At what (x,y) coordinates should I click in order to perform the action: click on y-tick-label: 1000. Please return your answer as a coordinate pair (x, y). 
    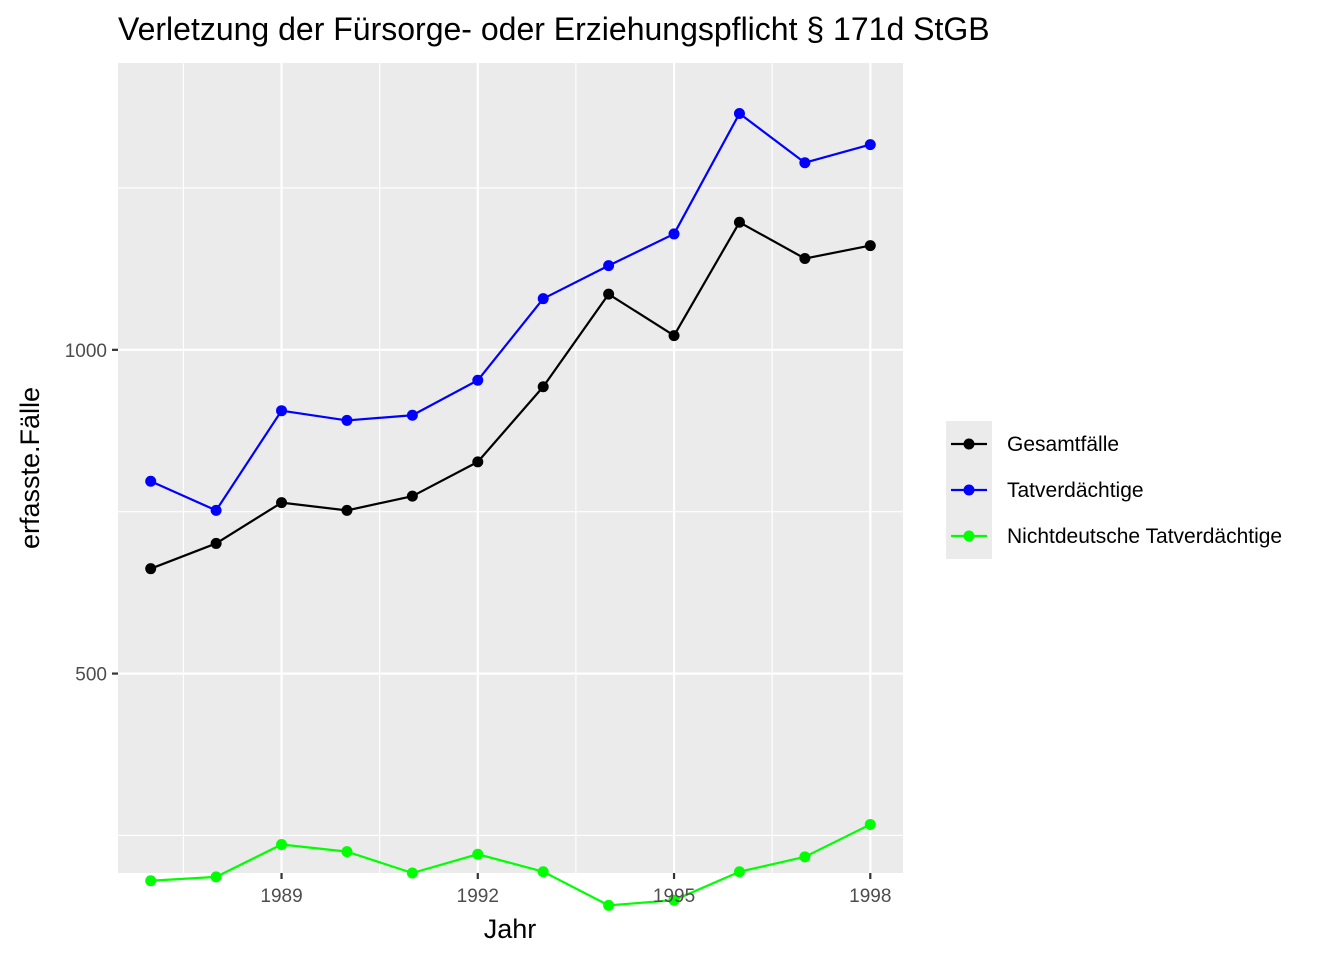
    Looking at the image, I should click on (86, 351).